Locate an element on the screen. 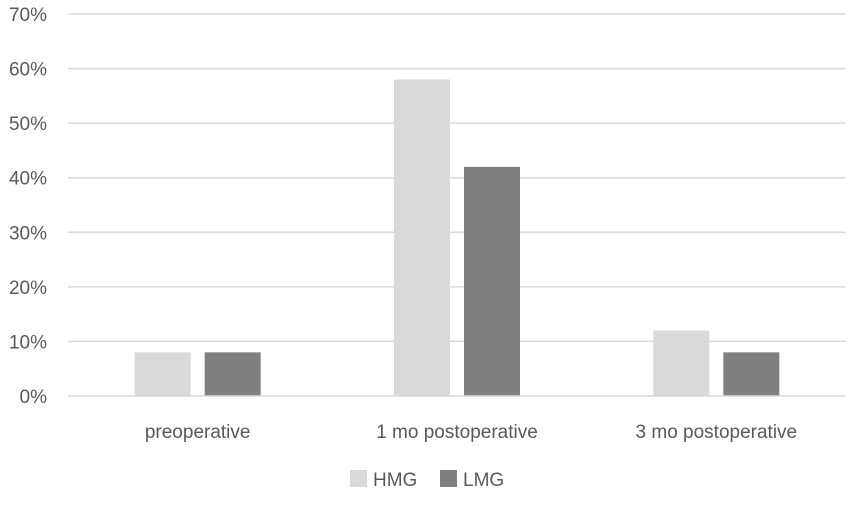  y-tick-label: 0% is located at coordinates (34, 397).